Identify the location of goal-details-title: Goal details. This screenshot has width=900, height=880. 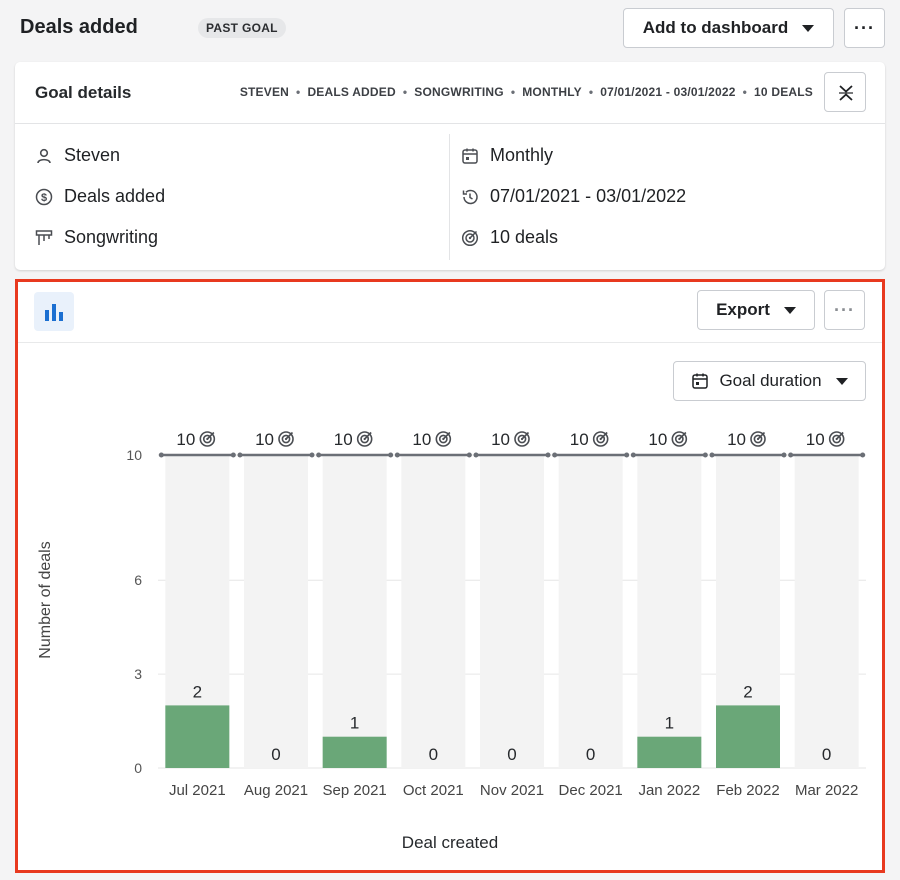
(83, 92).